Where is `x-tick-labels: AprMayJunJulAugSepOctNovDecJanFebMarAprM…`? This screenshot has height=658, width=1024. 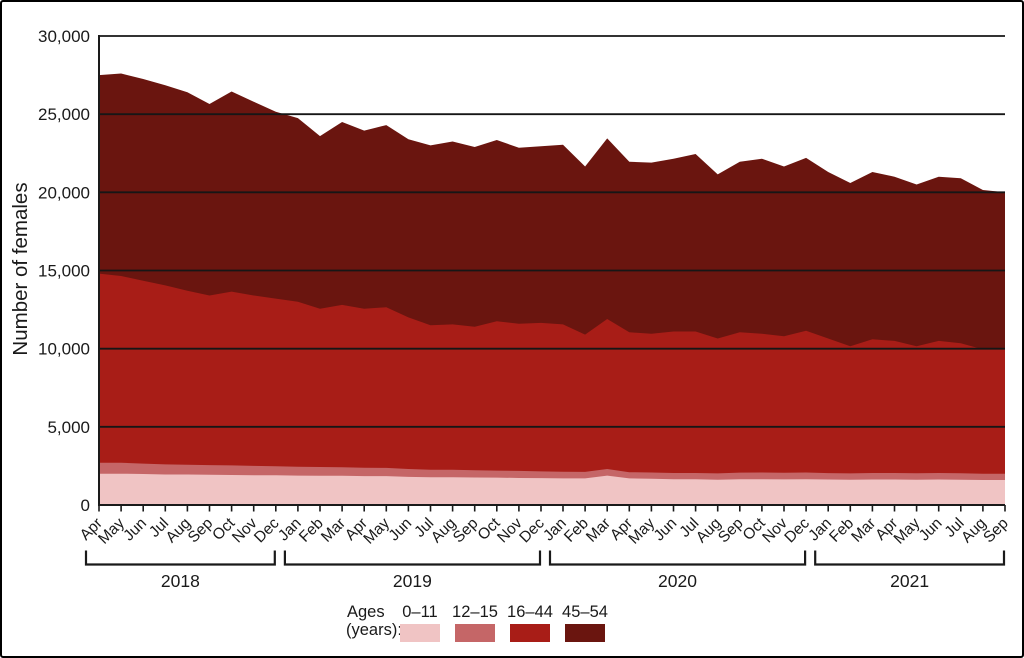
x-tick-labels: AprMayJunJulAugSepOctNovDecJanFebMarAprM… is located at coordinates (544, 530).